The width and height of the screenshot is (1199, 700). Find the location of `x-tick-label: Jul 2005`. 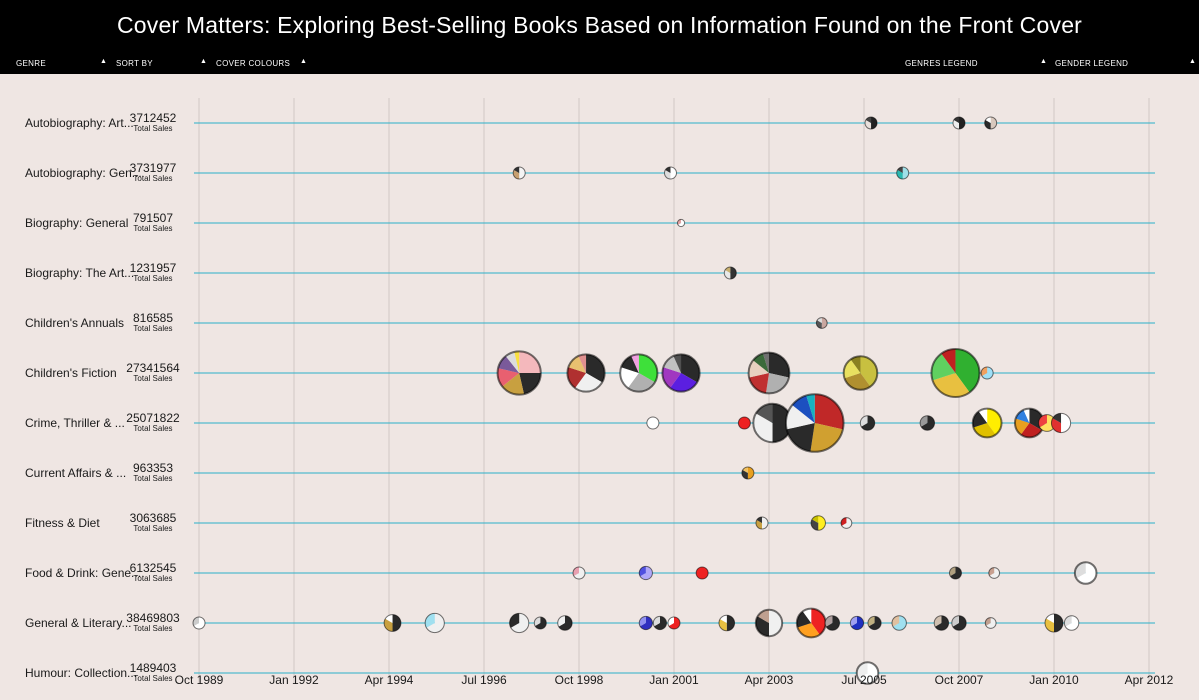

x-tick-label: Jul 2005 is located at coordinates (864, 680).